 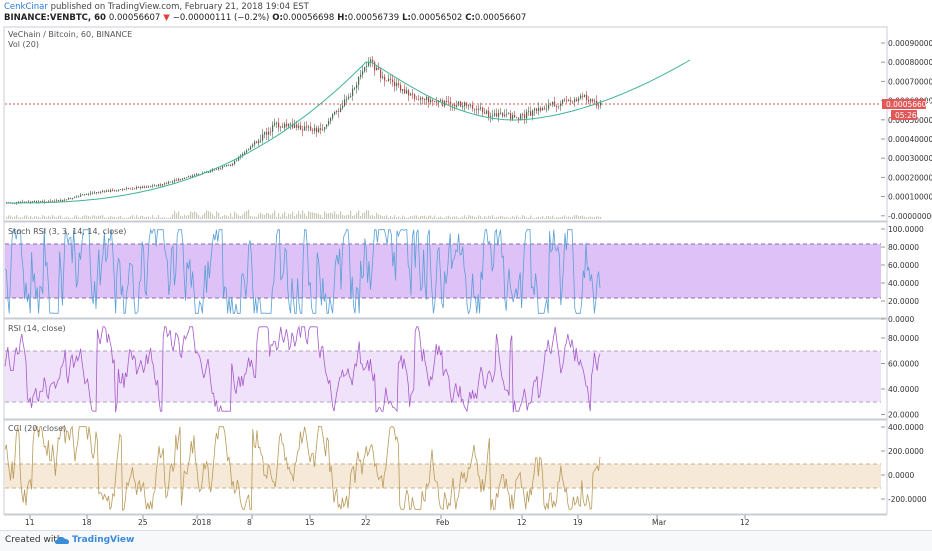 I want to click on rsi-axis: 80.0000 60.0000 40.0000 20.0000, so click(x=900, y=377).